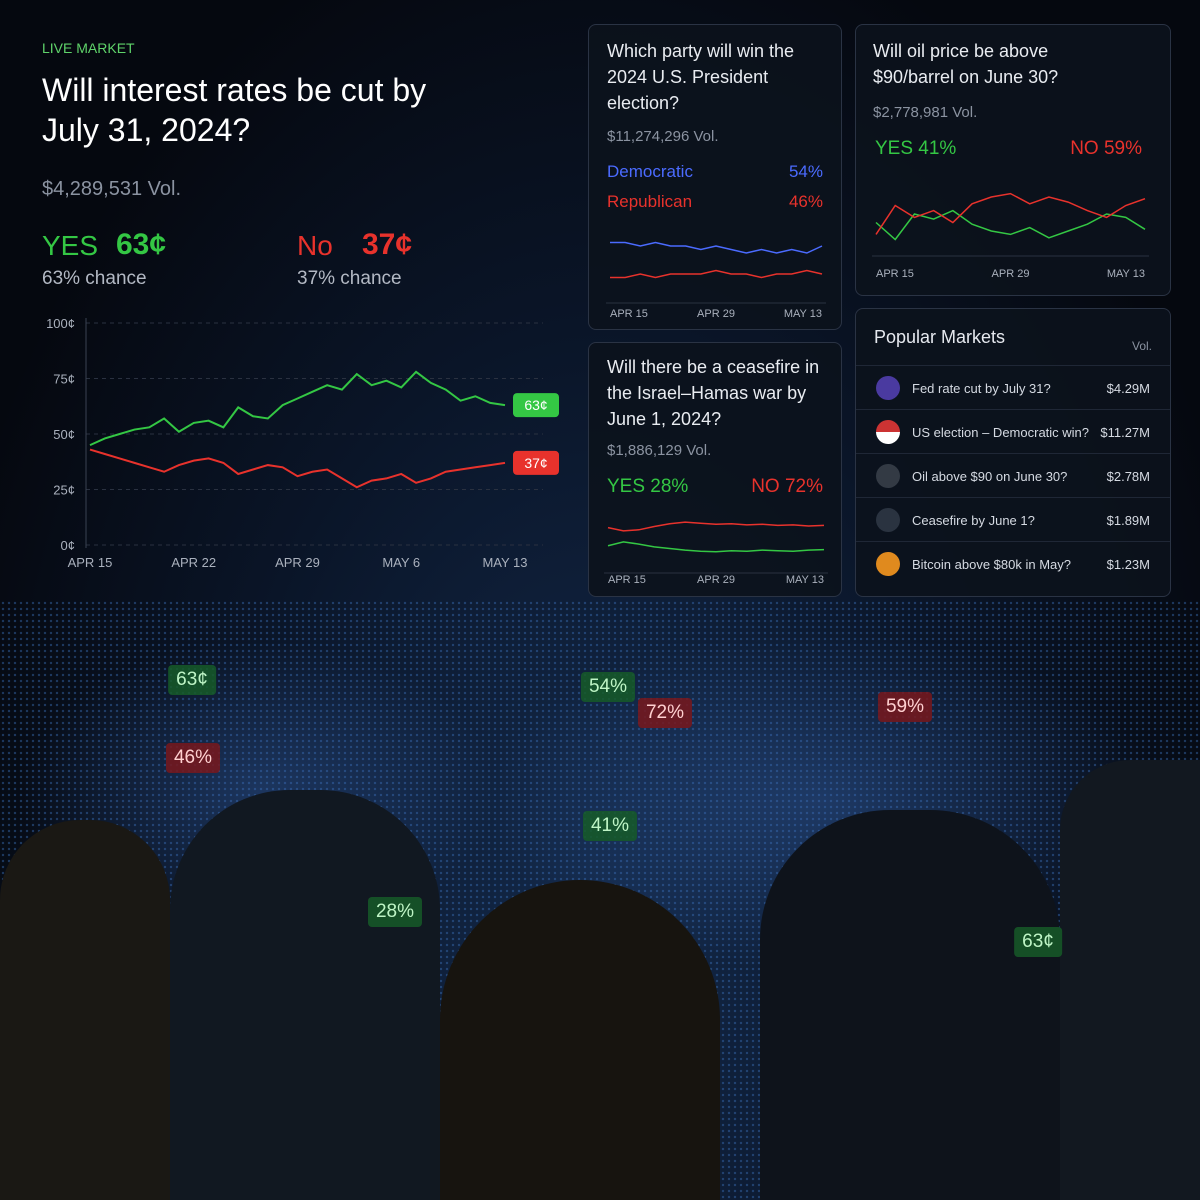  What do you see at coordinates (112, 189) in the screenshot?
I see `main-volume: $4,289,531 Vol.` at bounding box center [112, 189].